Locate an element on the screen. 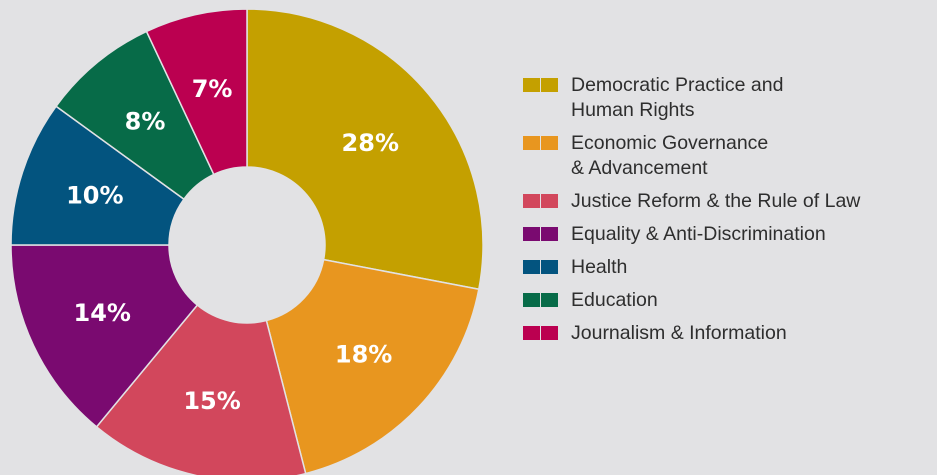  slice-percent-label: 7% is located at coordinates (212, 89).